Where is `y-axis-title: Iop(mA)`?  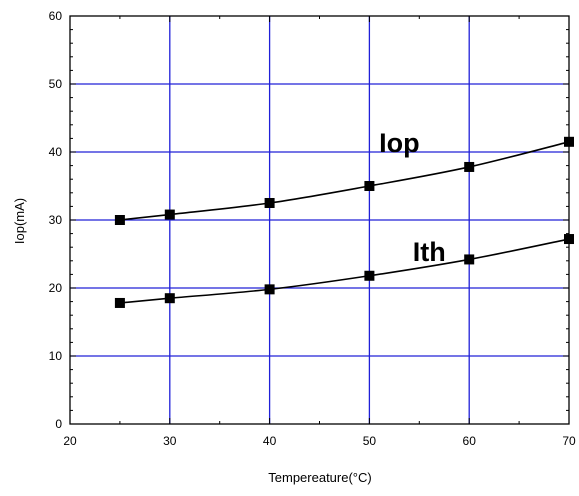 y-axis-title: Iop(mA) is located at coordinates (19, 221).